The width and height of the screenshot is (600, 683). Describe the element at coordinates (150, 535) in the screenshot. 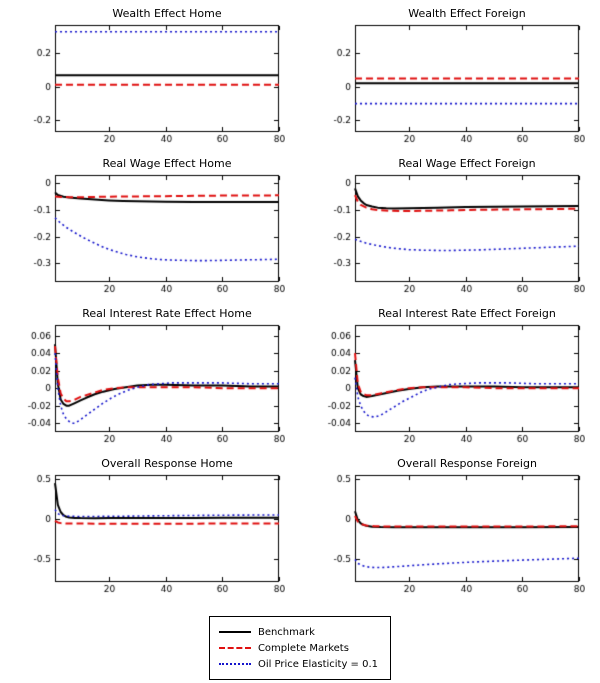

I see `overall-response-home-plot` at that location.